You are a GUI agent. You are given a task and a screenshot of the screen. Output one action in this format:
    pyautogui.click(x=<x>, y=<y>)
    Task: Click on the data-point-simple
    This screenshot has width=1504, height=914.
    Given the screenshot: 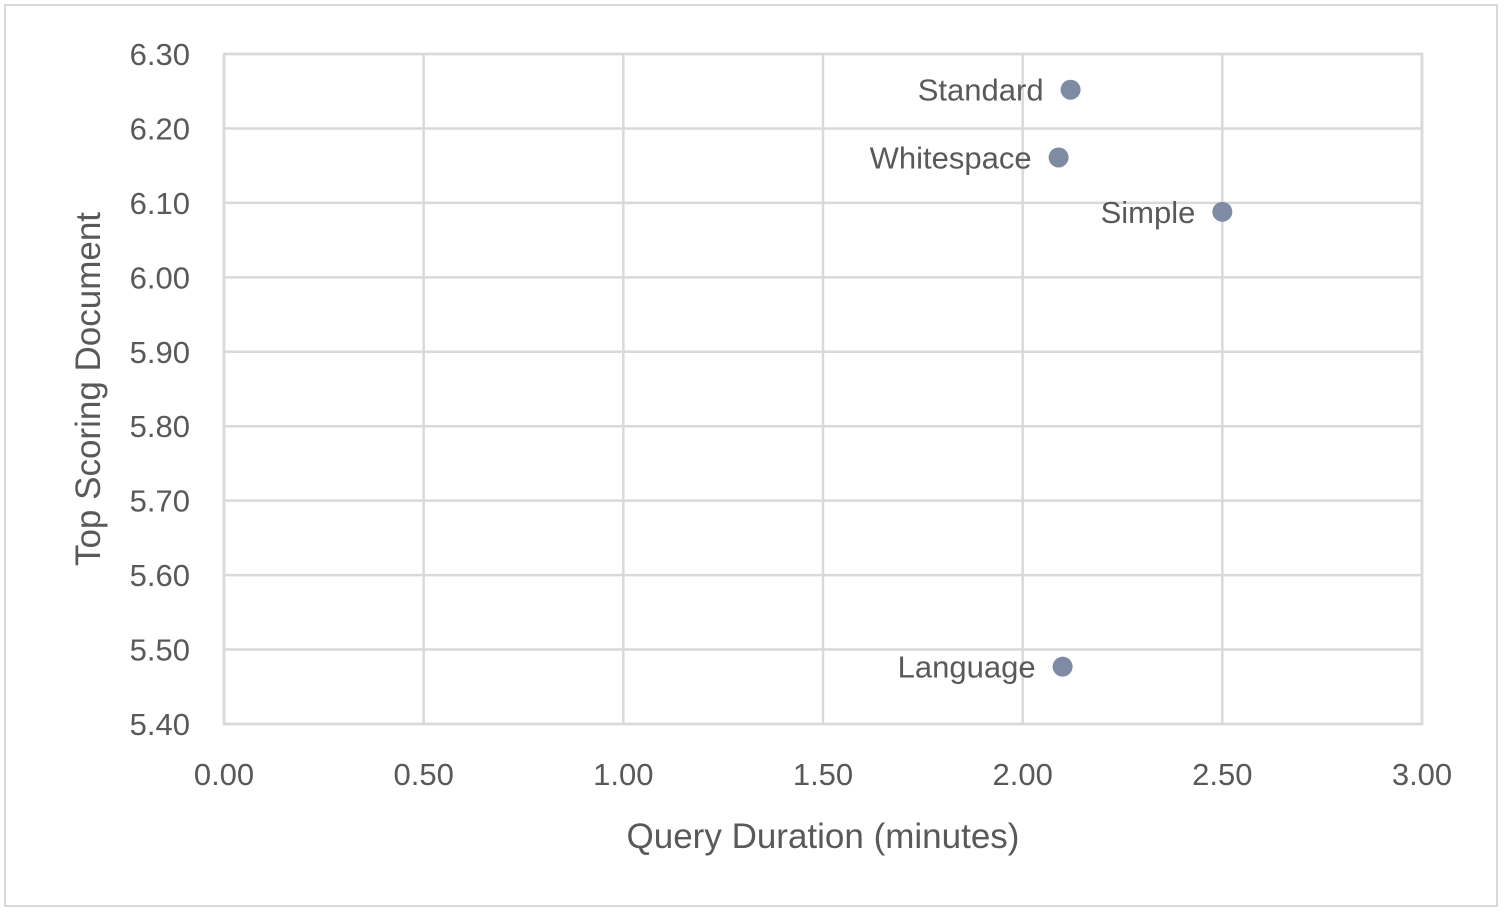 What is the action you would take?
    pyautogui.click(x=1222, y=211)
    